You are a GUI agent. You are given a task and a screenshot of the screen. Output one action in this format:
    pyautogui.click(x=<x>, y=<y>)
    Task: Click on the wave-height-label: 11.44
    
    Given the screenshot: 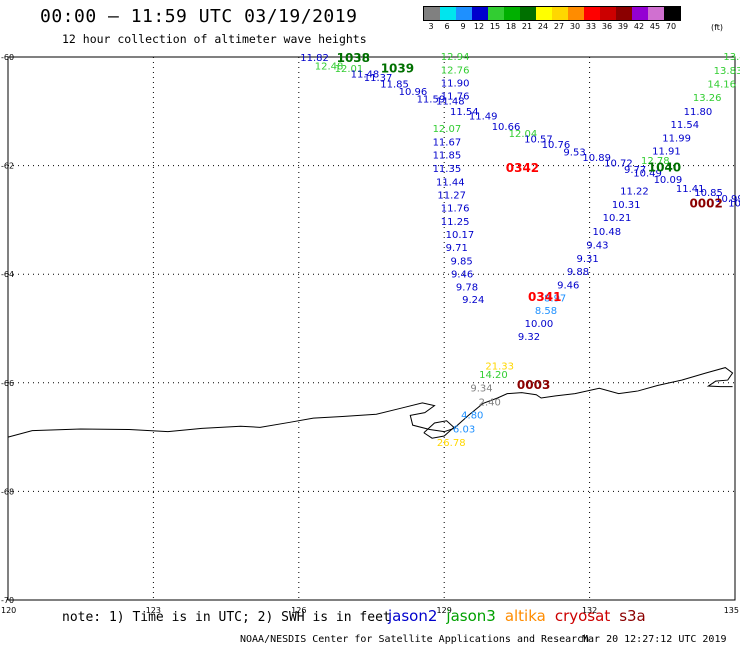 What is the action you would take?
    pyautogui.click(x=450, y=182)
    